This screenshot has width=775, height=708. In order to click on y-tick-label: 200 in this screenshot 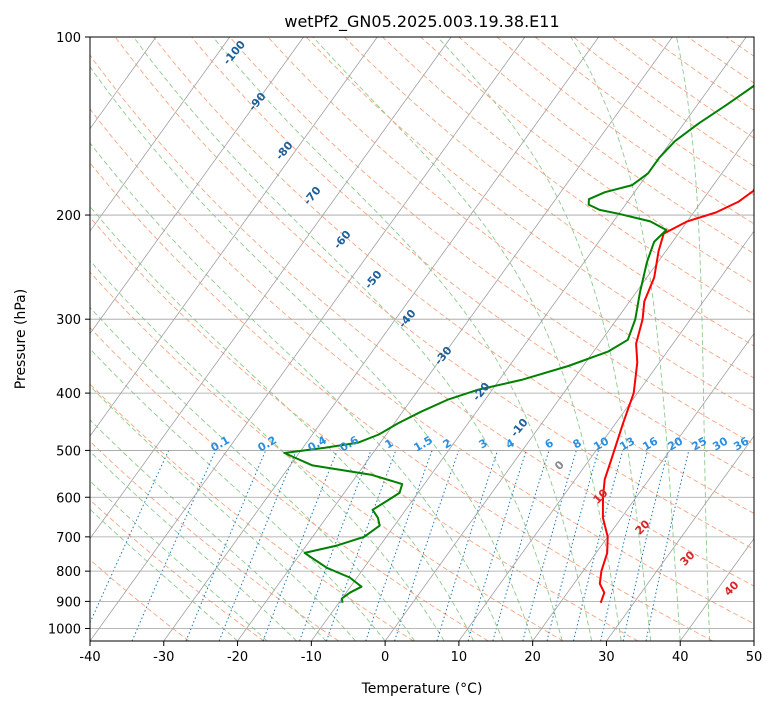, I will do `click(68, 216)`.